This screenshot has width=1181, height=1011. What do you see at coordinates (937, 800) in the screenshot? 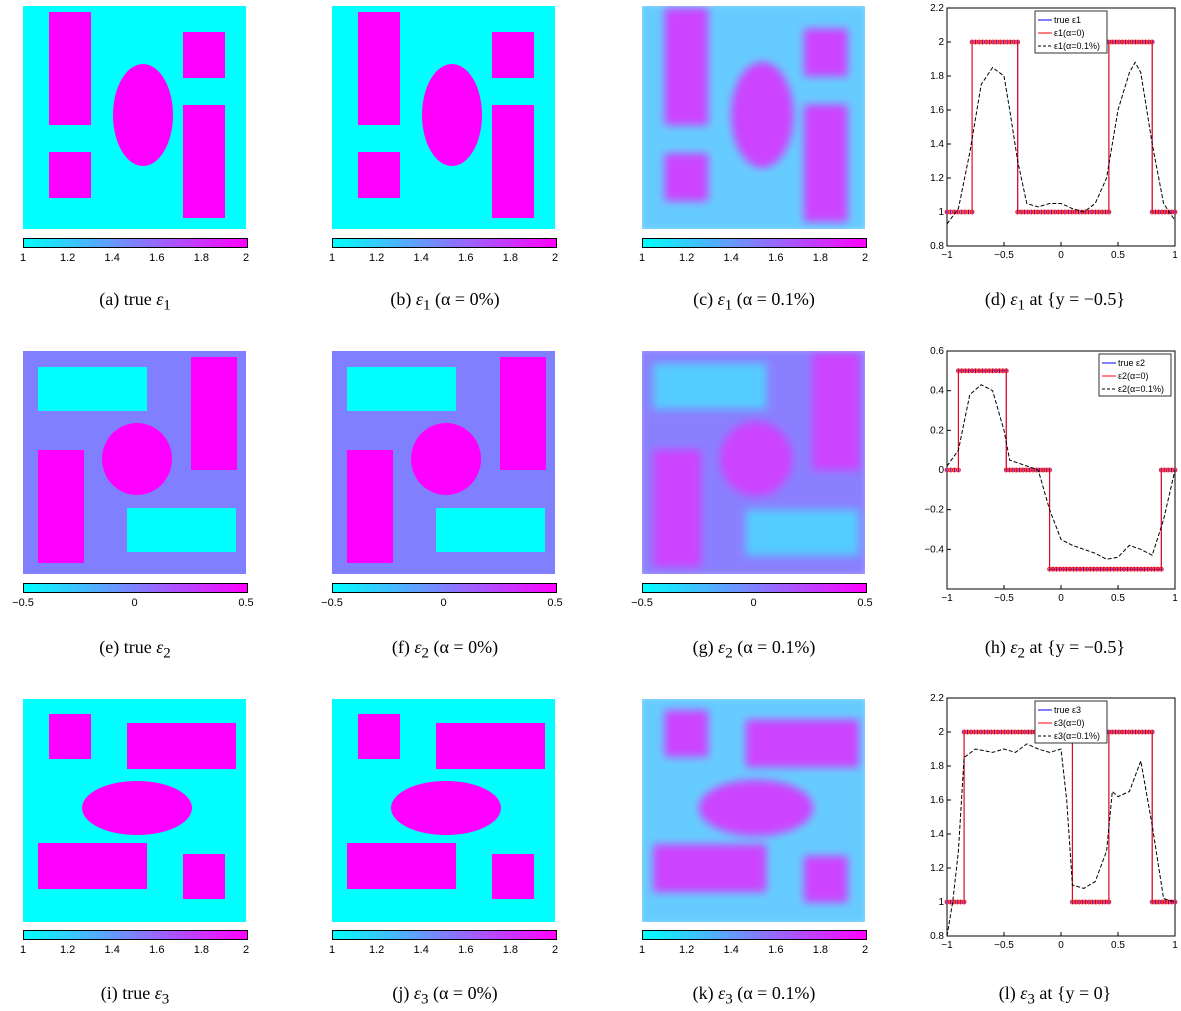
I see `y-tick-label: 1.6` at bounding box center [937, 800].